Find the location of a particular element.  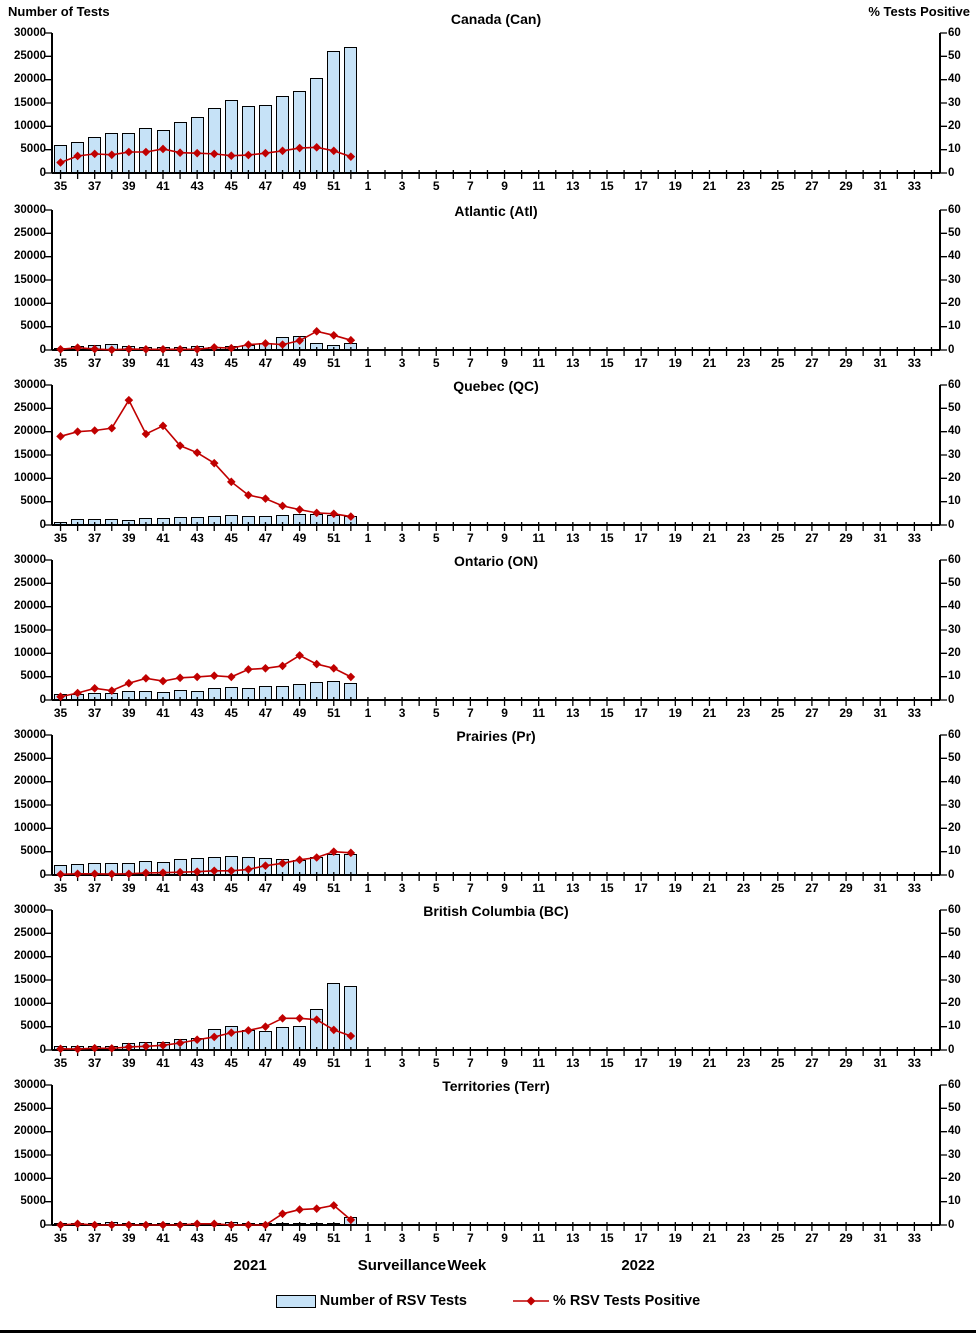

panel-title: Quebec (QC) is located at coordinates (496, 386).